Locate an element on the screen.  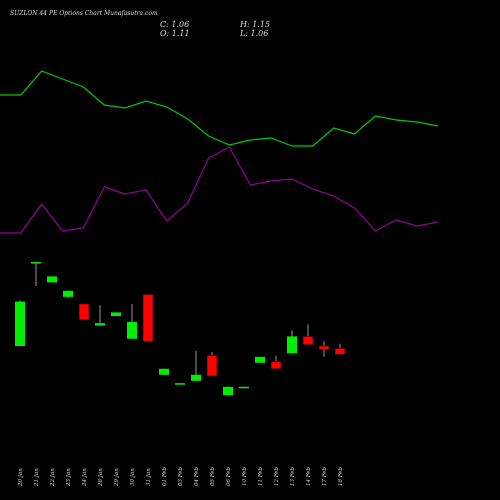
x-tick-label: 31 Jan is located at coordinates (149, 477).